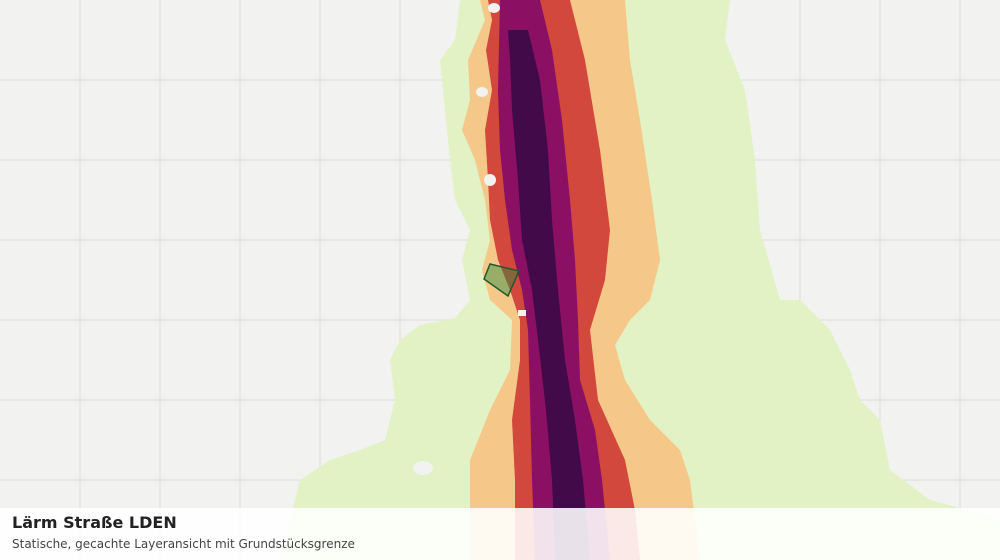  Describe the element at coordinates (549, 295) in the screenshot. I see `noise-band-extreme` at that location.